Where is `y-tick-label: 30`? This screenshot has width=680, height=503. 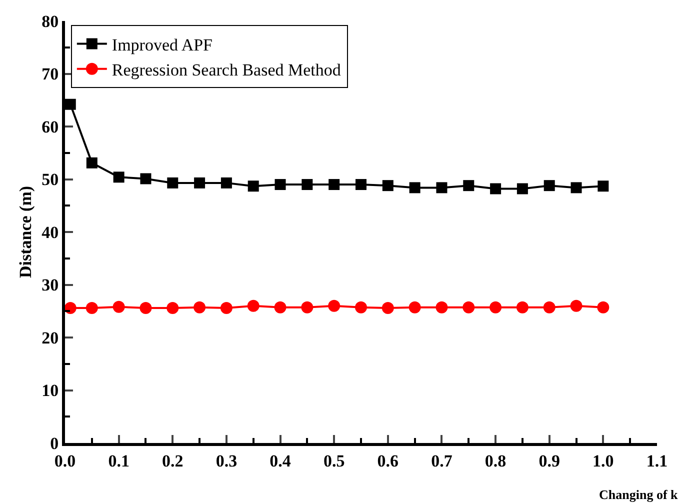 y-tick-label: 30 is located at coordinates (50, 285).